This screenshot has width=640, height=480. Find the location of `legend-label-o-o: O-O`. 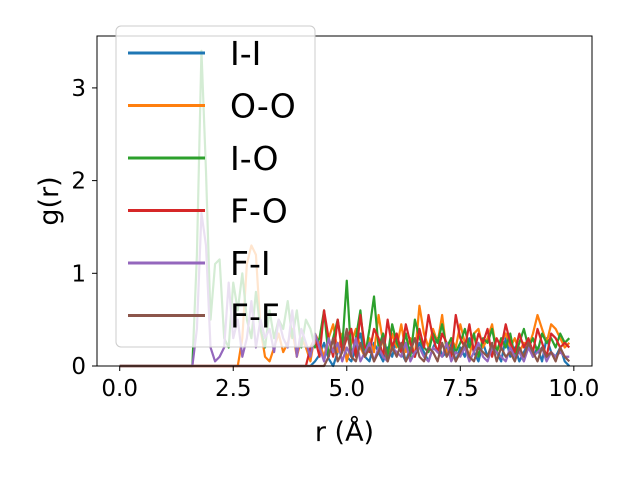

legend-label-o-o: O-O is located at coordinates (263, 106).